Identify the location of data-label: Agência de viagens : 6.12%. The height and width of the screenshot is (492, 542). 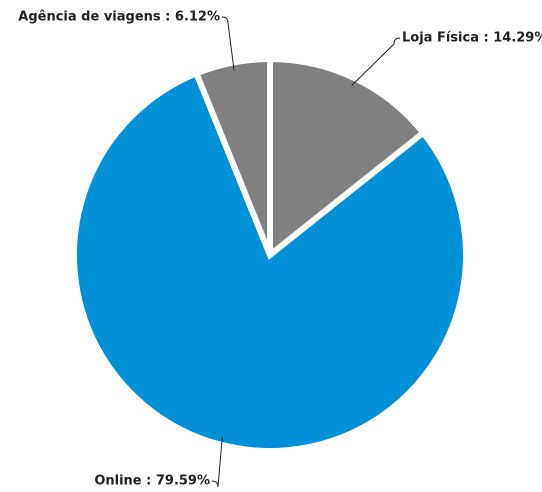
(119, 17).